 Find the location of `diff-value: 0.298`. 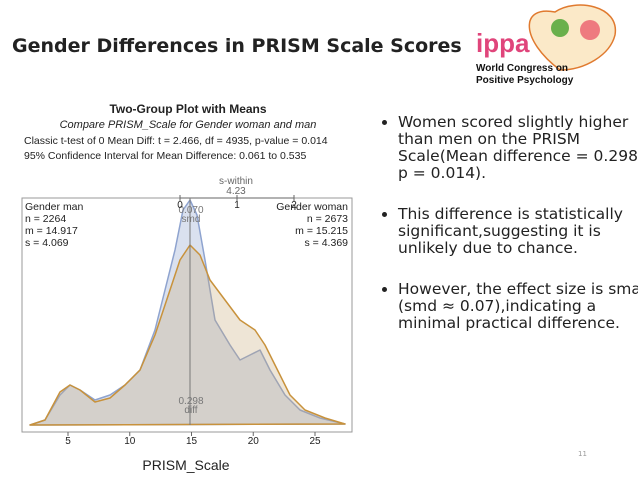

diff-value: 0.298 is located at coordinates (190, 401).